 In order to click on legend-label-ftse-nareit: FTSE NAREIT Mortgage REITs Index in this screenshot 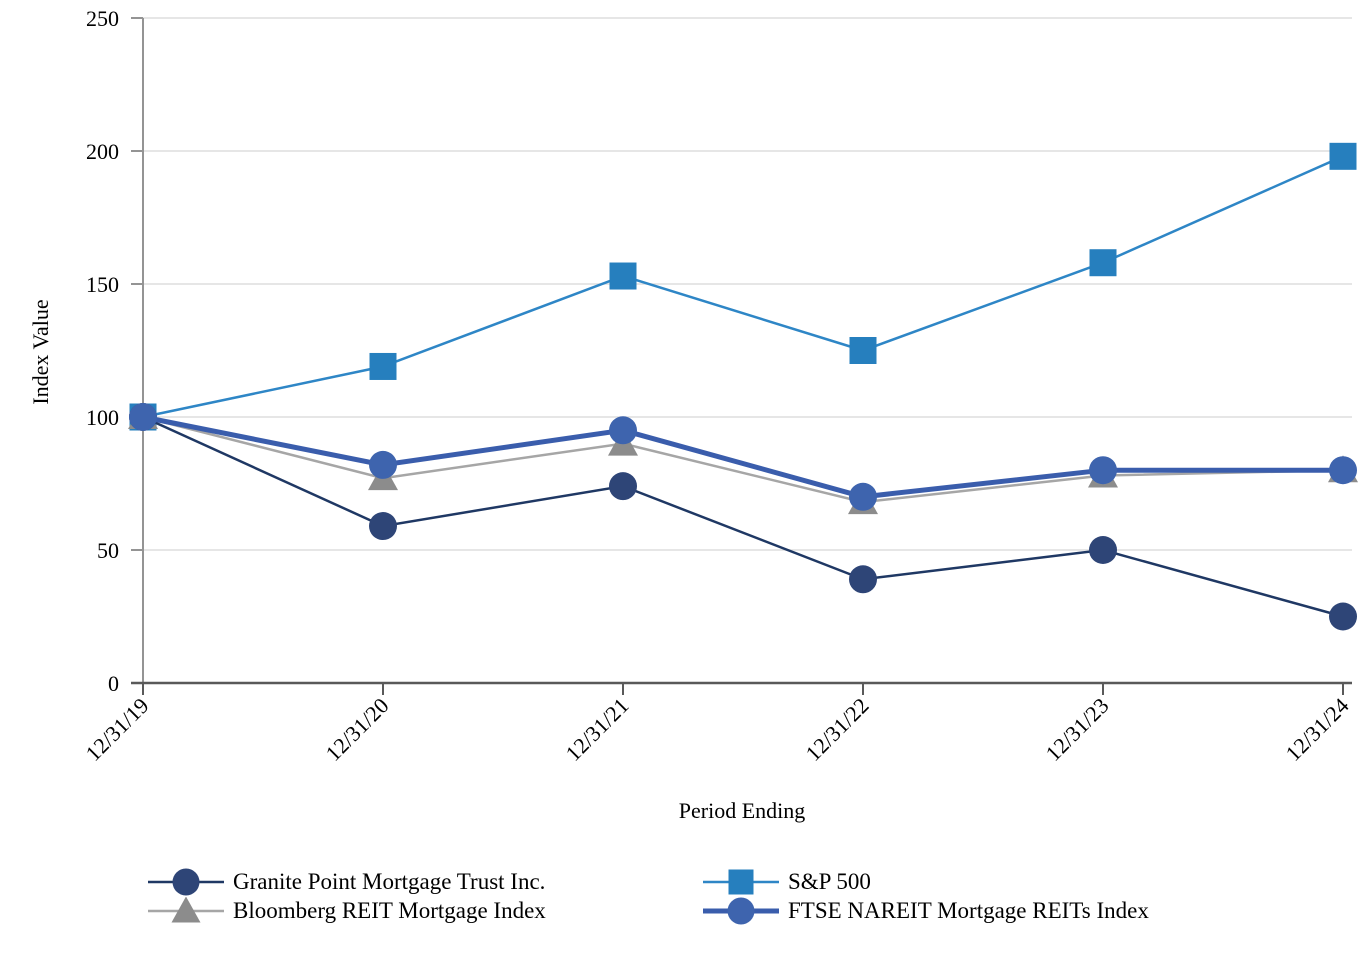, I will do `click(968, 910)`.